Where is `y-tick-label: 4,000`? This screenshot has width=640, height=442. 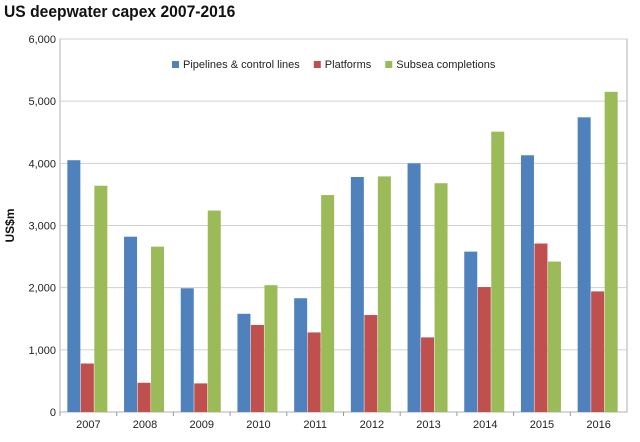 y-tick-label: 4,000 is located at coordinates (42, 164).